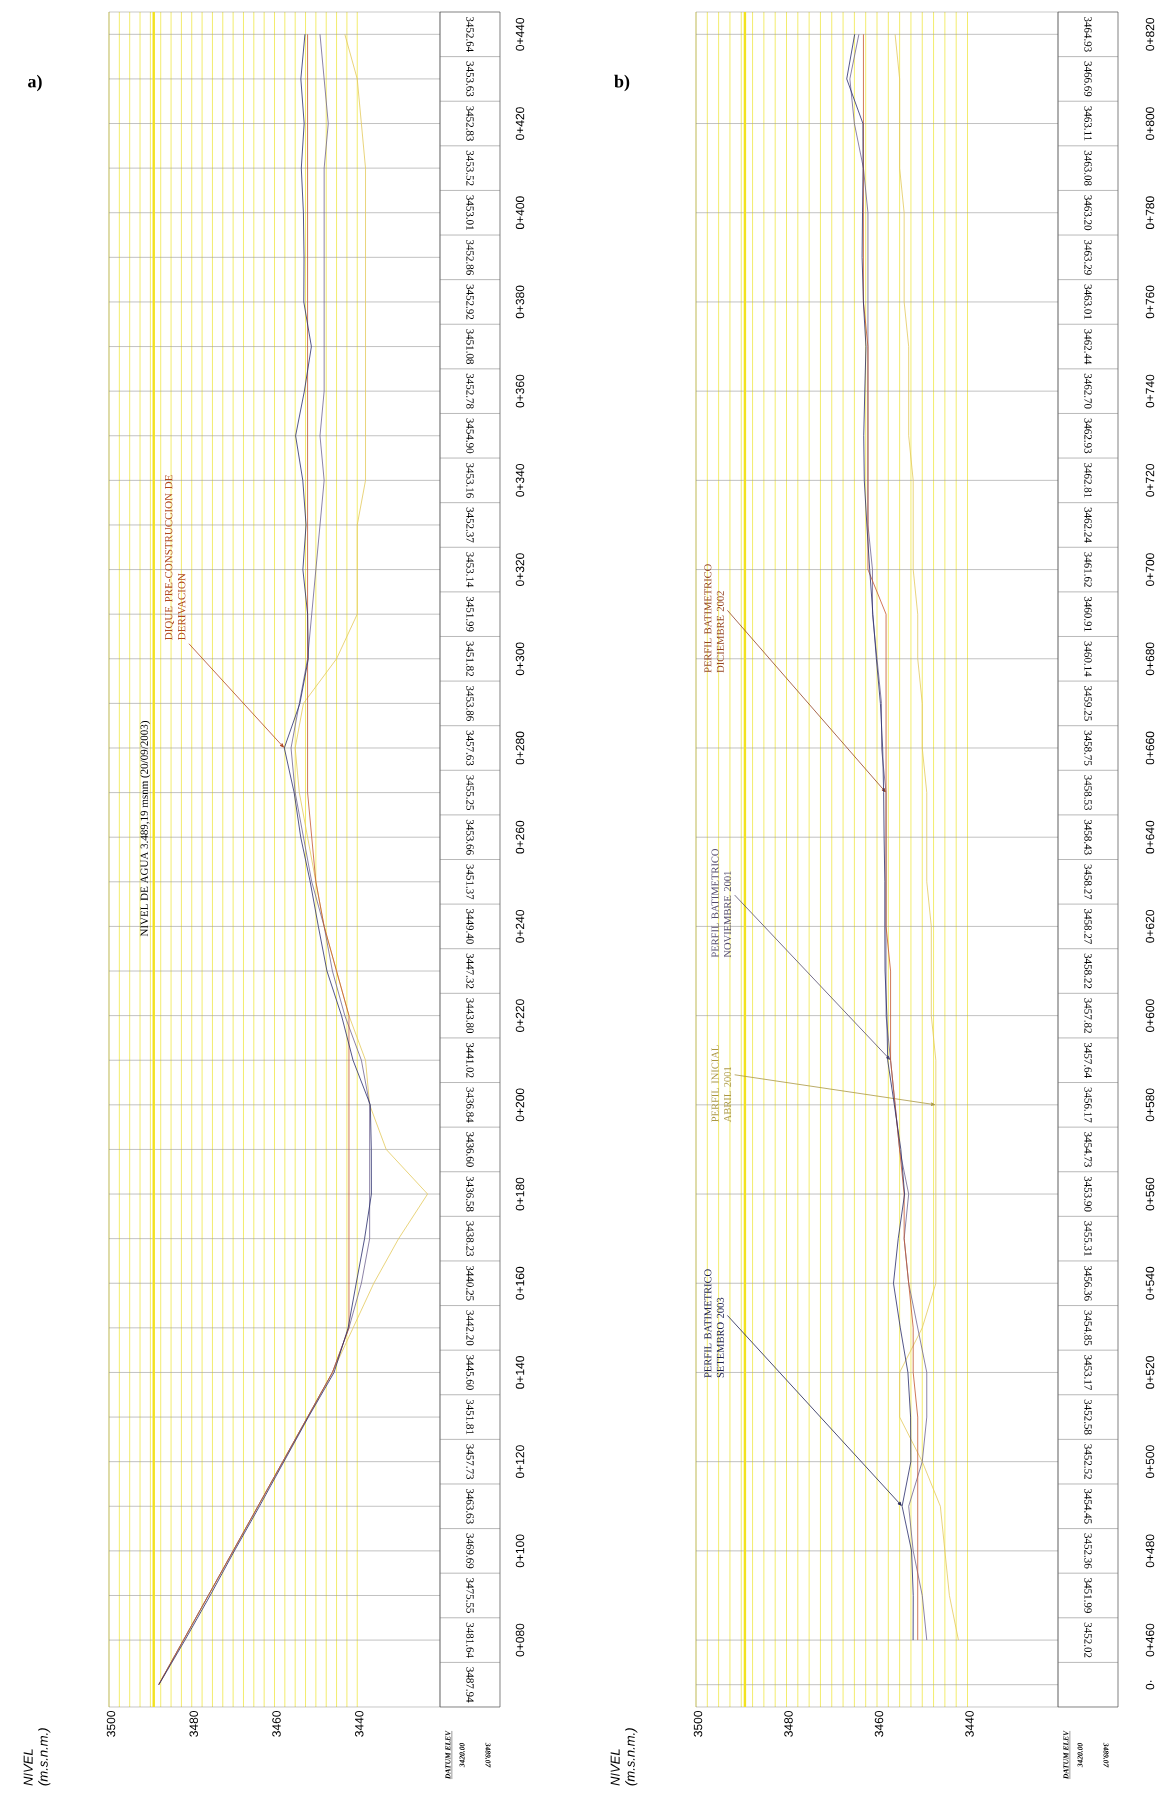  I want to click on text: 3456.17, so click(1088, 1105).